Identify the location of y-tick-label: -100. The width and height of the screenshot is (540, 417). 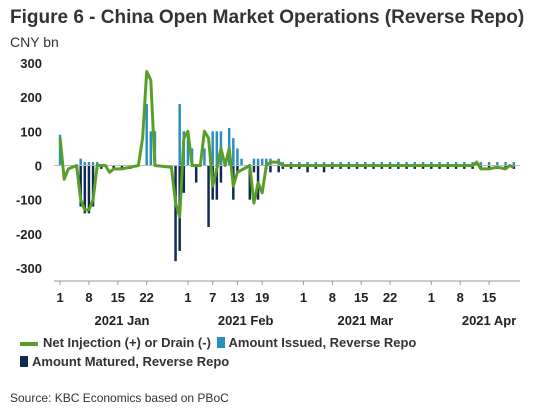
(29, 200).